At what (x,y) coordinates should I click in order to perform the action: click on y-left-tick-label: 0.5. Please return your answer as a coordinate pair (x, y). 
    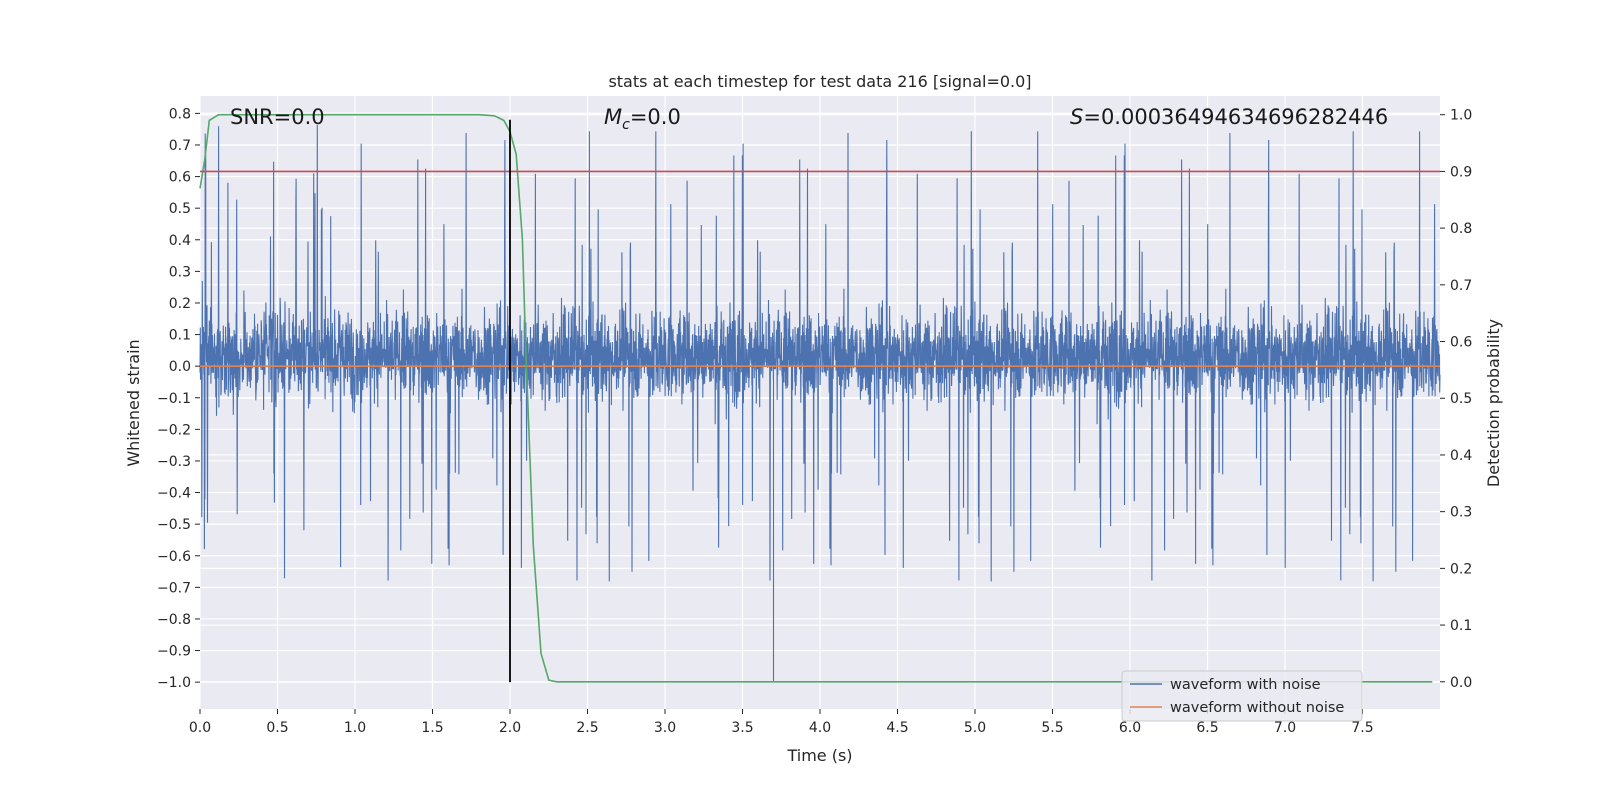
    Looking at the image, I should click on (180, 209).